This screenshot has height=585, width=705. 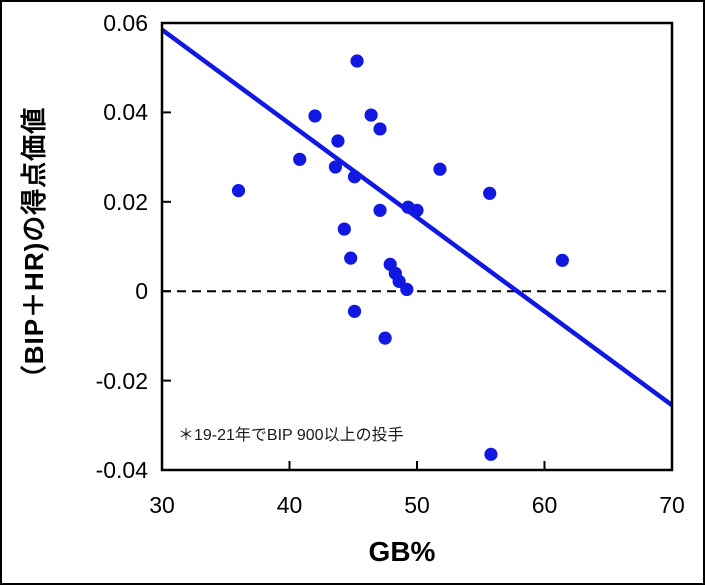 I want to click on y-tick-label: 0.02, so click(x=125, y=201).